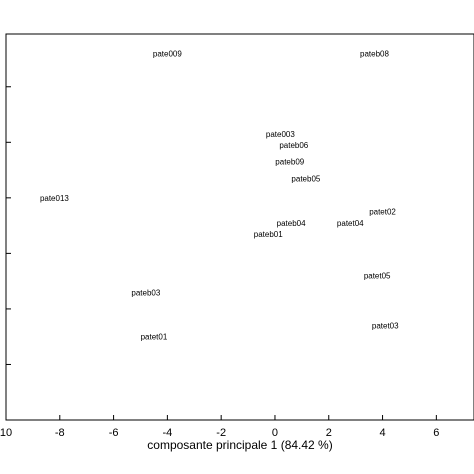 The width and height of the screenshot is (474, 474). Describe the element at coordinates (167, 53) in the screenshot. I see `point-label: pate009` at that location.